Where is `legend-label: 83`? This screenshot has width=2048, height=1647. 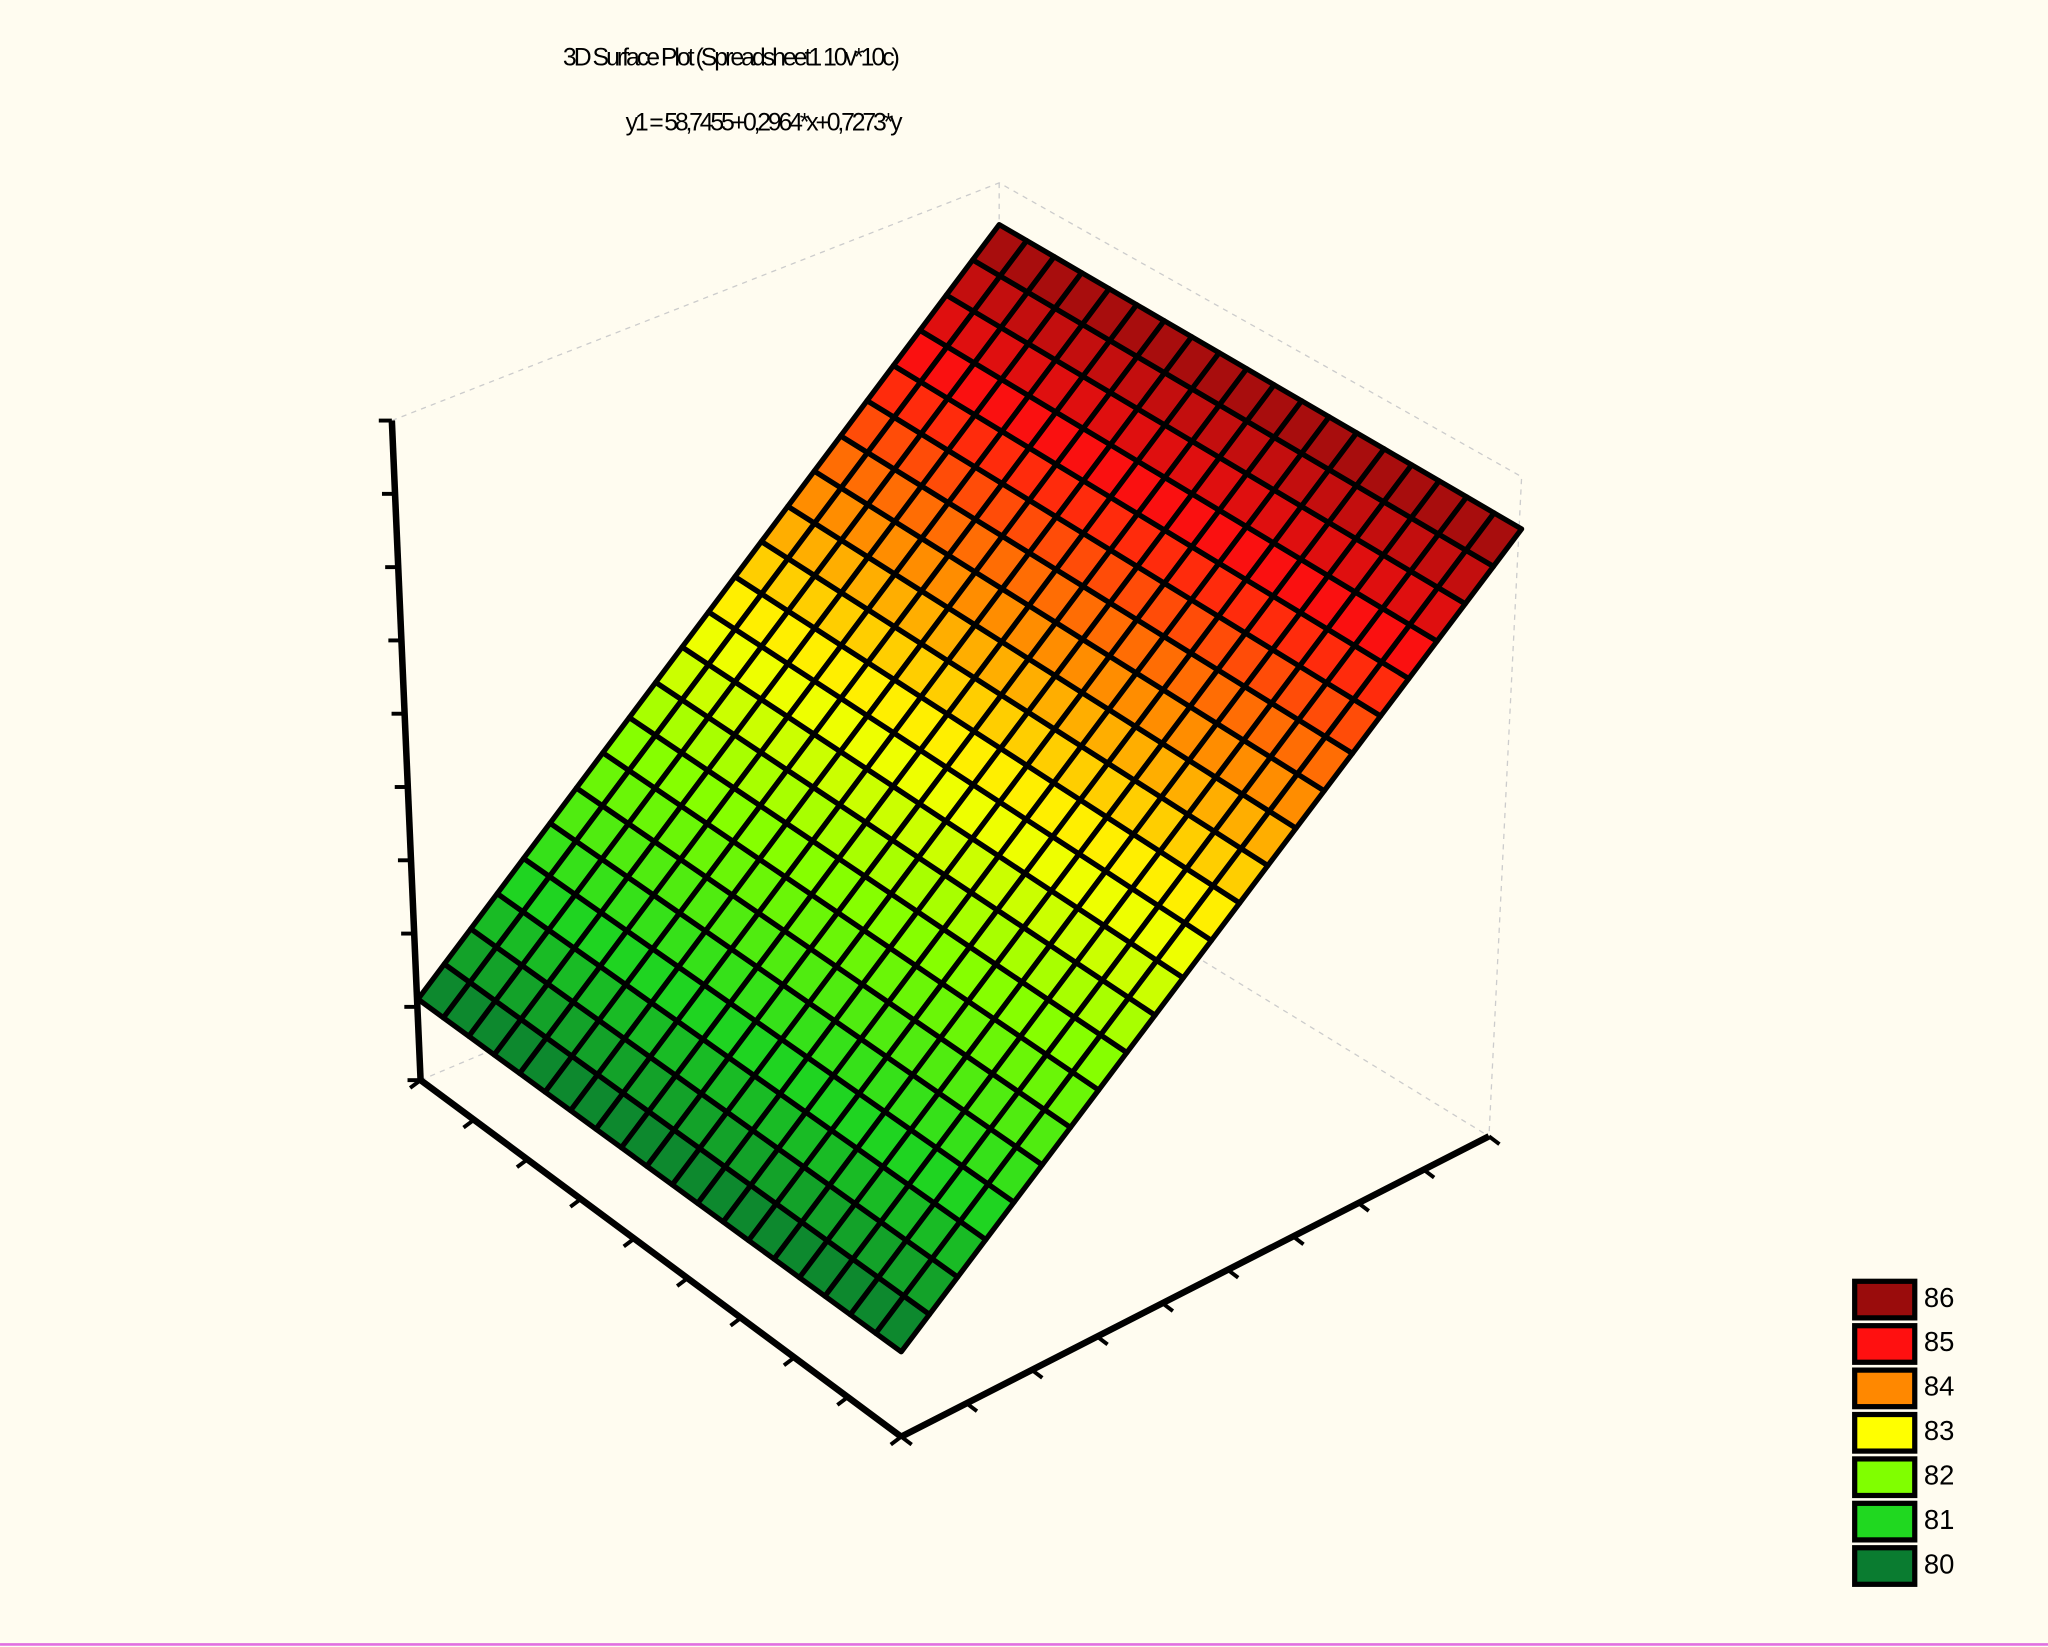
legend-label: 83 is located at coordinates (1939, 1430).